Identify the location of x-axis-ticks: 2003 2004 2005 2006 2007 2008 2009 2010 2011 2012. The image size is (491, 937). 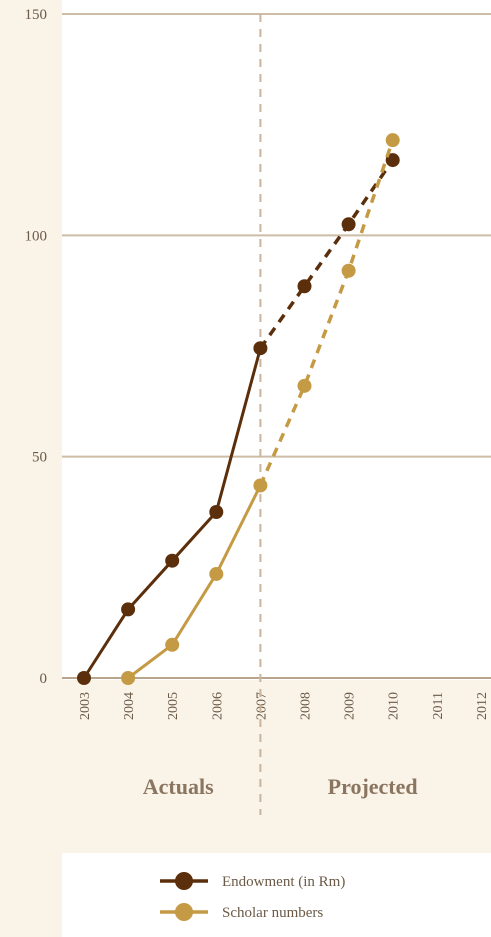
(284, 706).